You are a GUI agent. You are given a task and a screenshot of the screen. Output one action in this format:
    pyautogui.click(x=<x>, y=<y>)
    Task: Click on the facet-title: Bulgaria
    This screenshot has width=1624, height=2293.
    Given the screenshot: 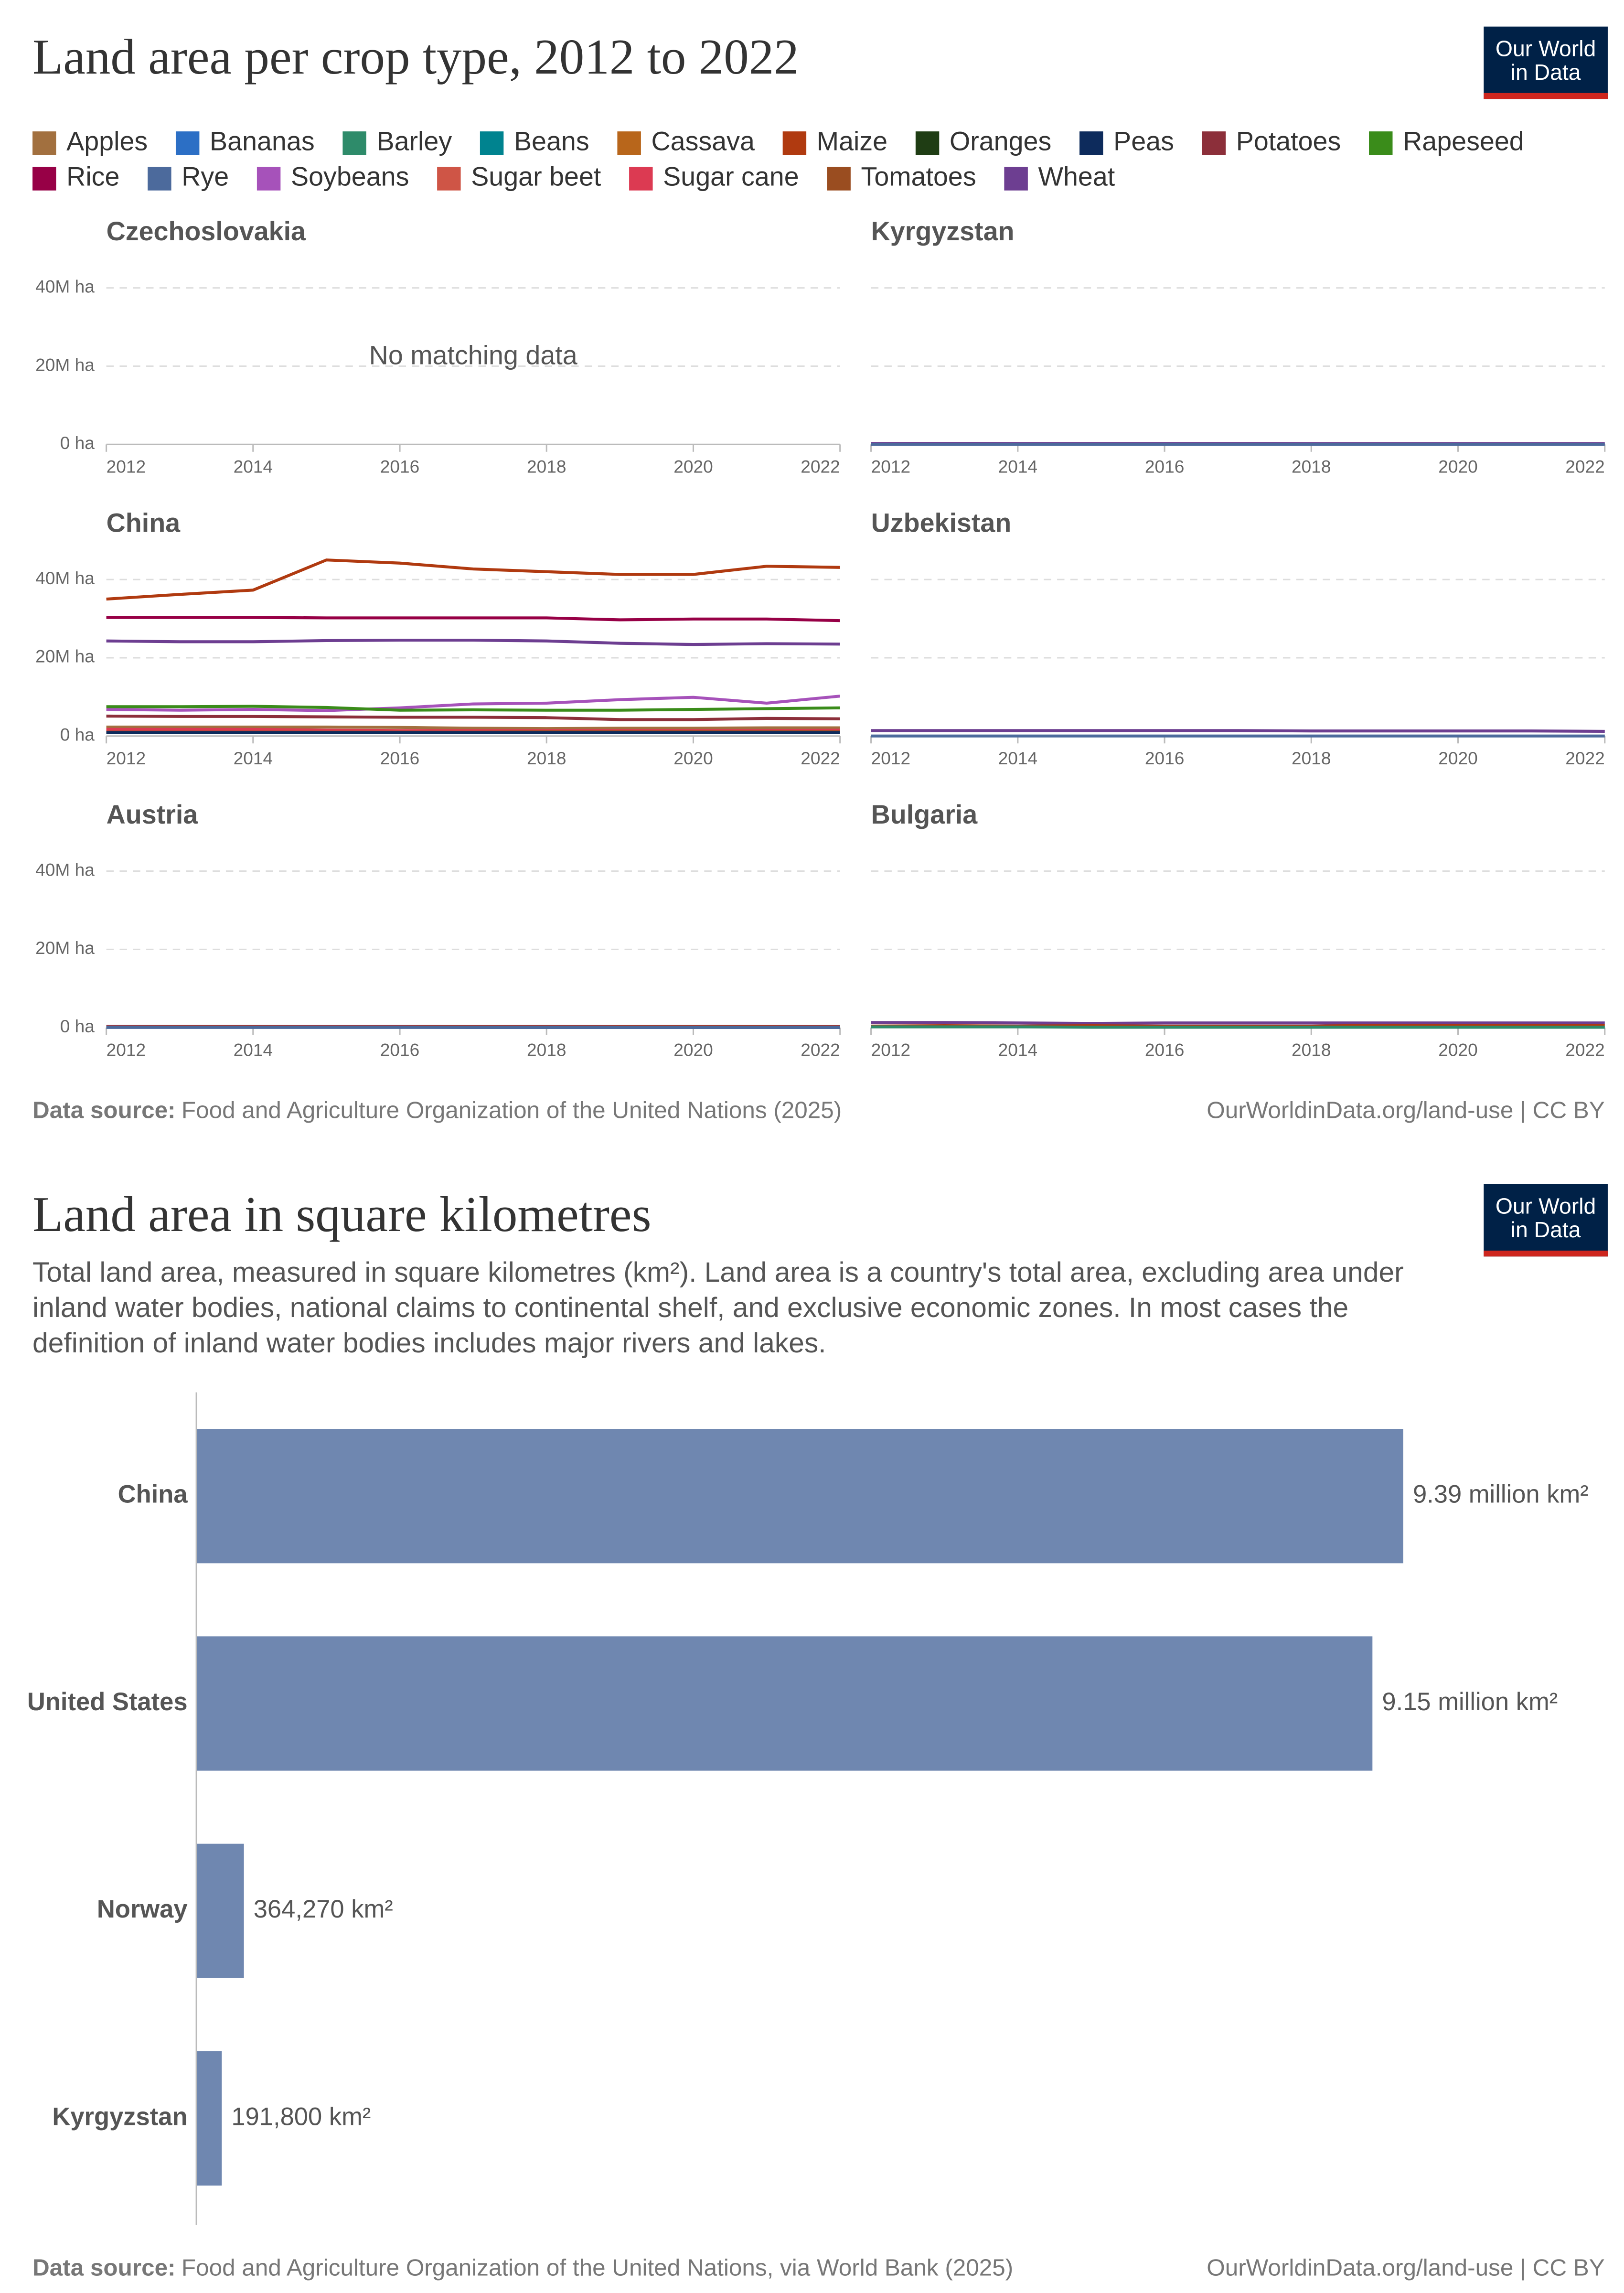 What is the action you would take?
    pyautogui.click(x=925, y=814)
    